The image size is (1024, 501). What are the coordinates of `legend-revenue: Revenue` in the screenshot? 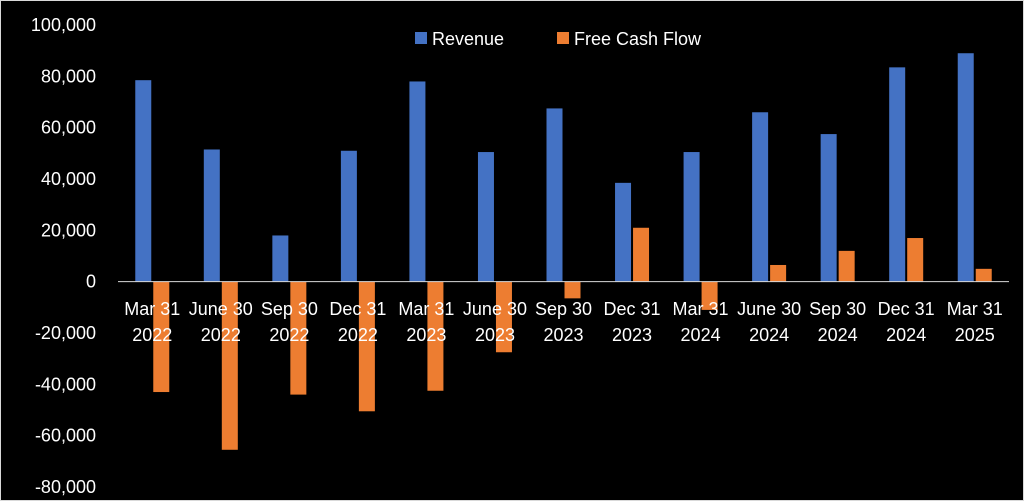 It's located at (459, 39).